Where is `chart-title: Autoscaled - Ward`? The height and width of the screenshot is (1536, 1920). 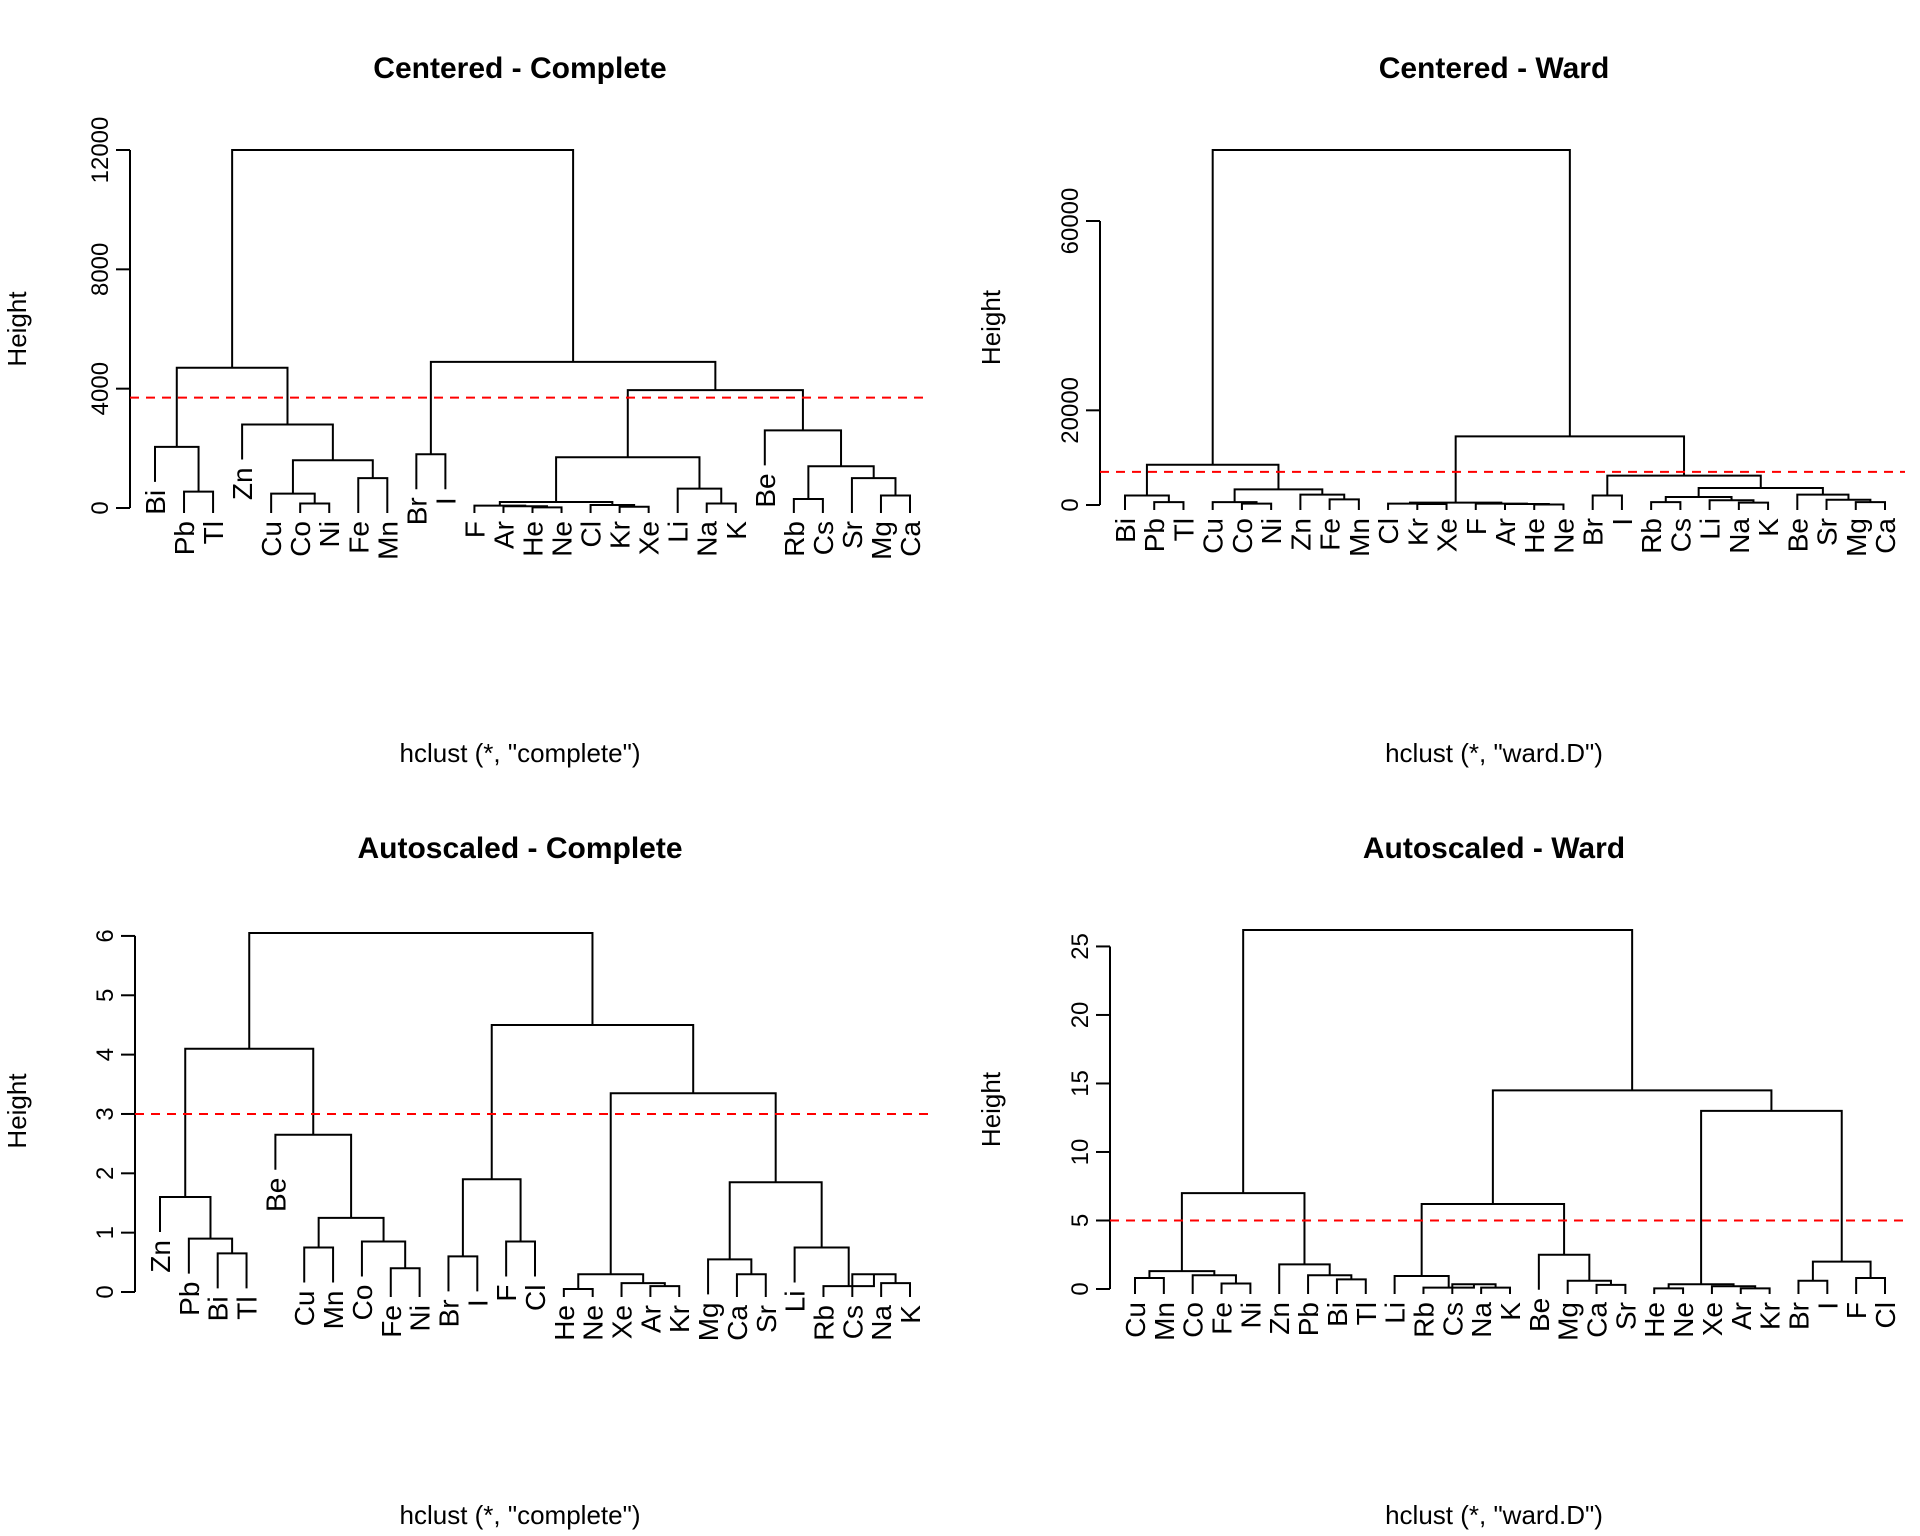
chart-title: Autoscaled - Ward is located at coordinates (1494, 848).